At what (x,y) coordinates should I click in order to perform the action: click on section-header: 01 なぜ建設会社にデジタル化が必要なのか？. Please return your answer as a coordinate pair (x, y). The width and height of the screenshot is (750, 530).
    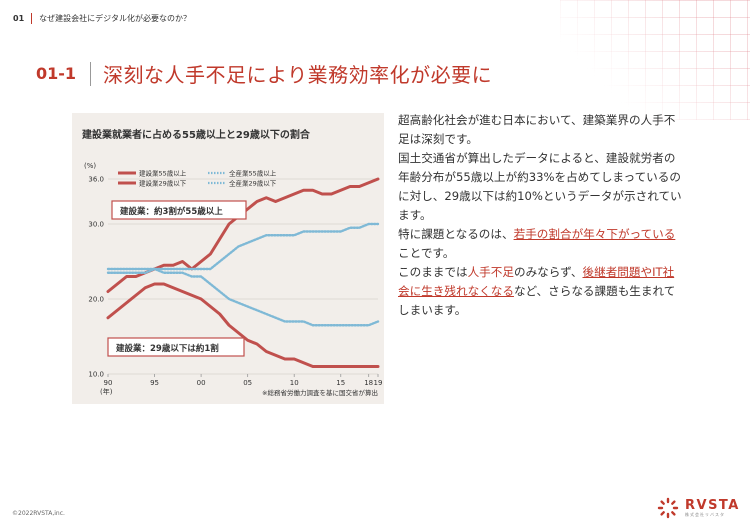
    Looking at the image, I should click on (102, 18).